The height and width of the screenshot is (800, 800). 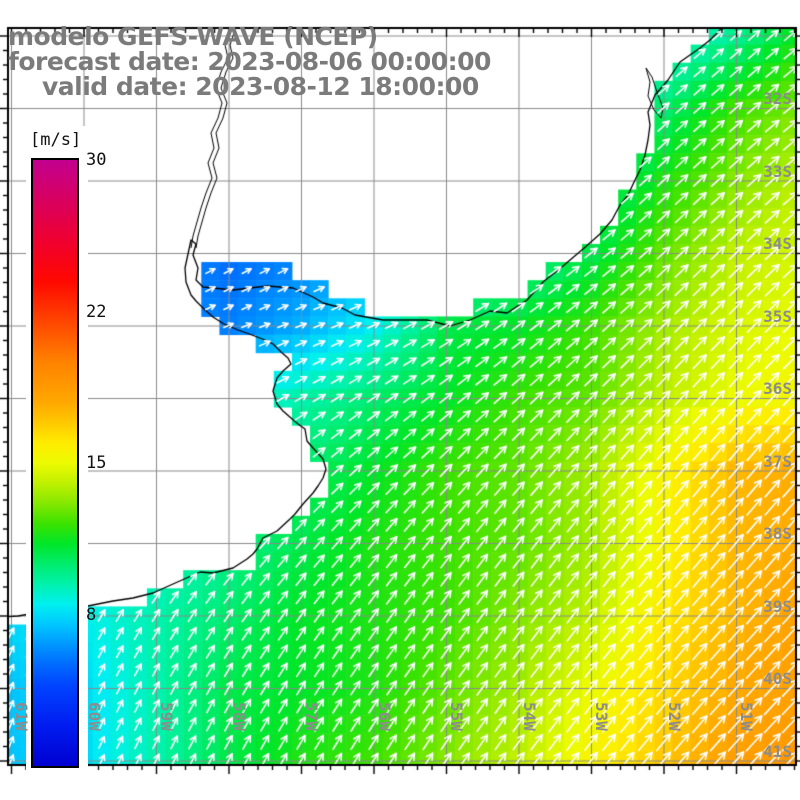 I want to click on lat-label-36S: 36S, so click(x=777, y=388).